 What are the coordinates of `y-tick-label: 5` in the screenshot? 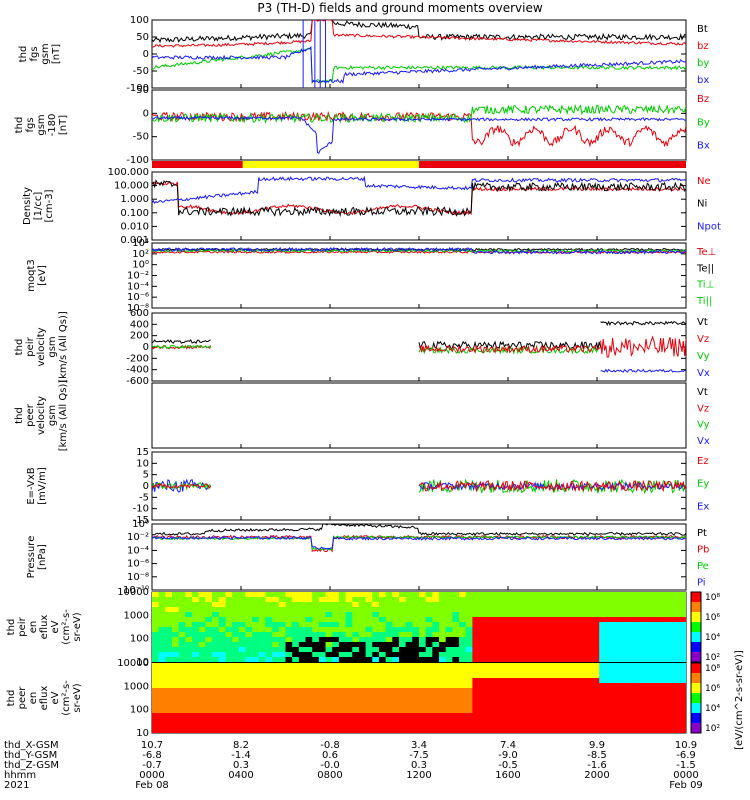 It's located at (146, 475).